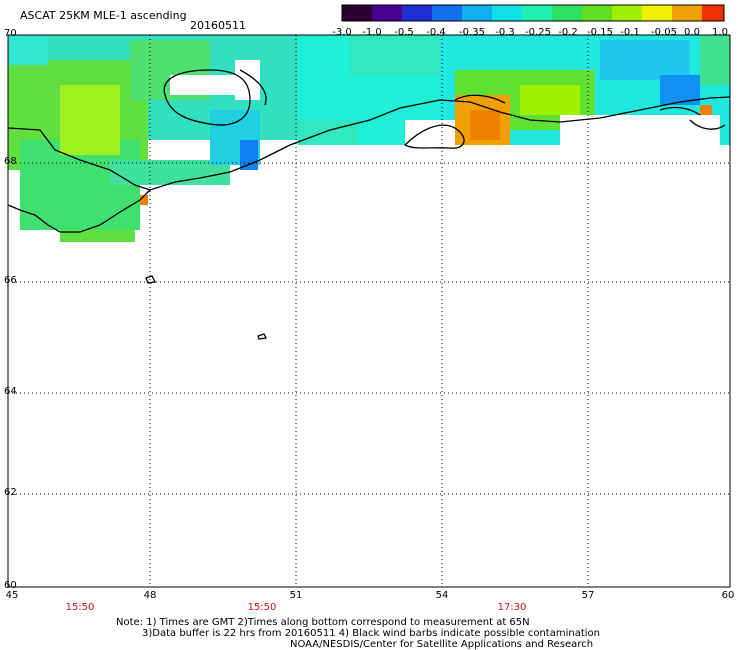 Image resolution: width=740 pixels, height=650 pixels. Describe the element at coordinates (296, 595) in the screenshot. I see `lon-label: 51` at that location.